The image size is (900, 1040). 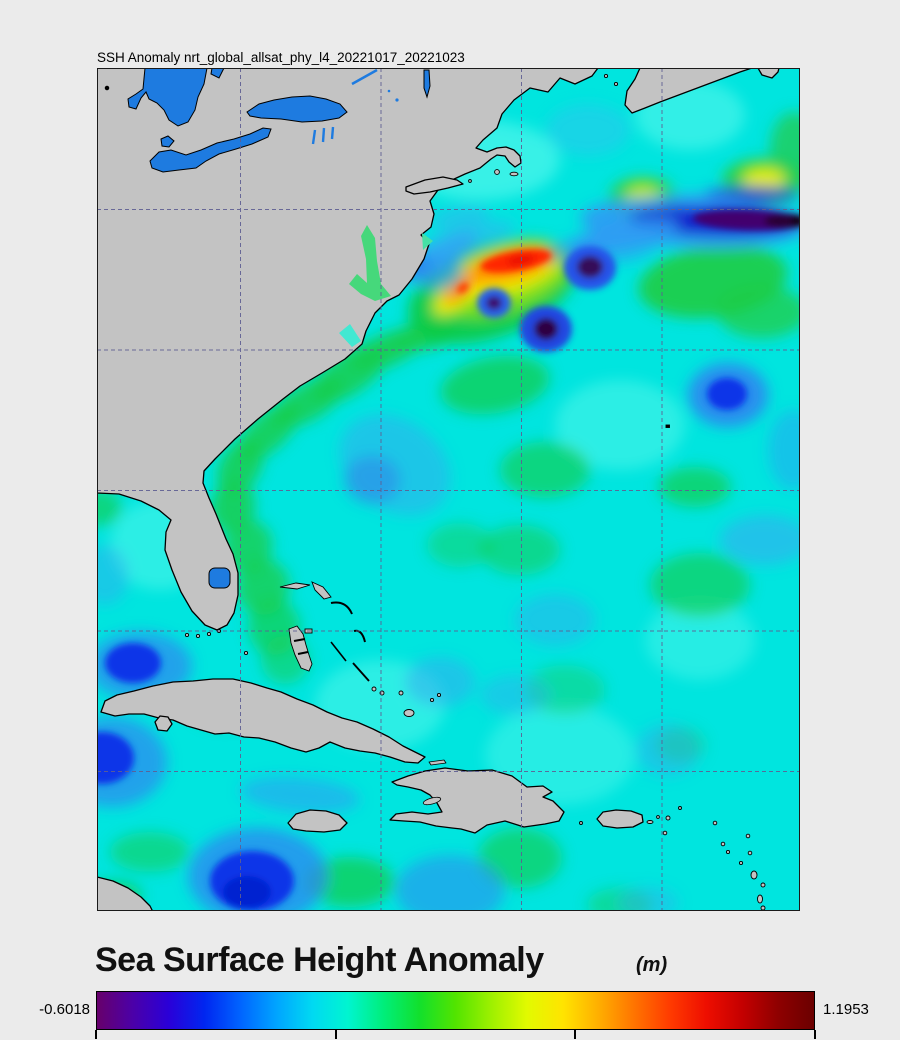 I want to click on land-tortuga, so click(x=437, y=762).